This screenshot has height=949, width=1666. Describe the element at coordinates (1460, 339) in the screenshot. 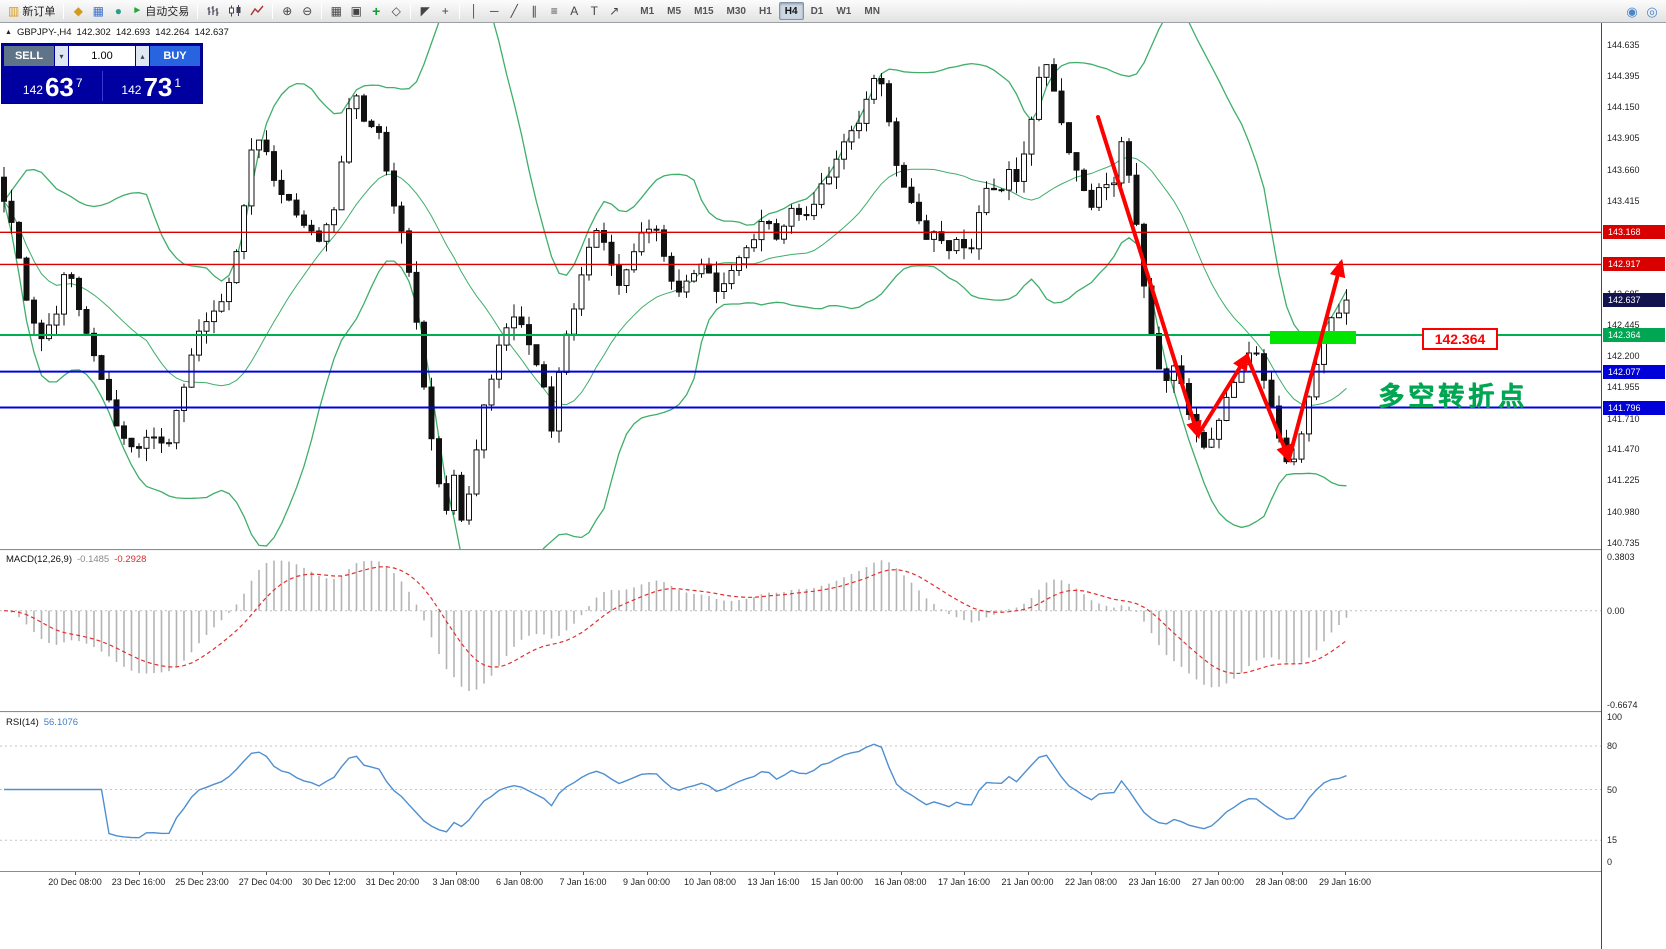

I see `price-callout-label: 142.364` at that location.